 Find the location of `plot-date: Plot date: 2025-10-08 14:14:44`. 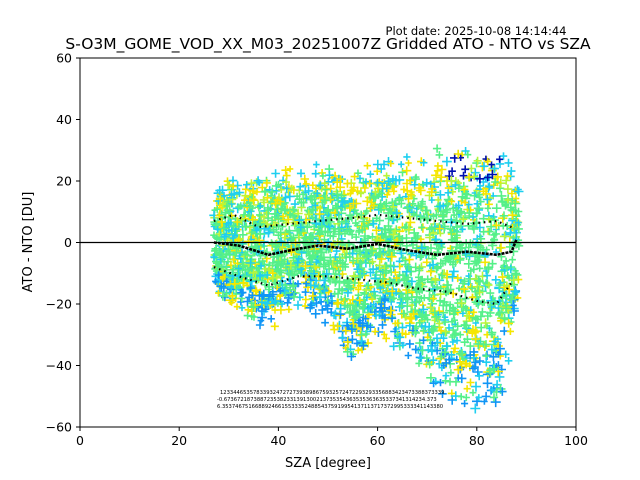

plot-date: Plot date: 2025-10-08 14:14:44 is located at coordinates (476, 31).